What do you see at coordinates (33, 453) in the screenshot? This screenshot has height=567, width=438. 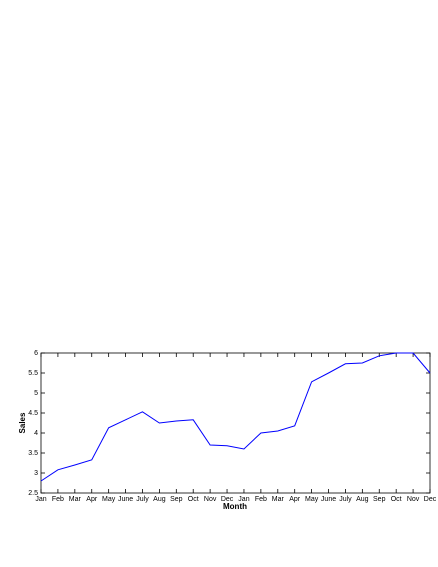 I see `y-tick-label: 3.5` at bounding box center [33, 453].